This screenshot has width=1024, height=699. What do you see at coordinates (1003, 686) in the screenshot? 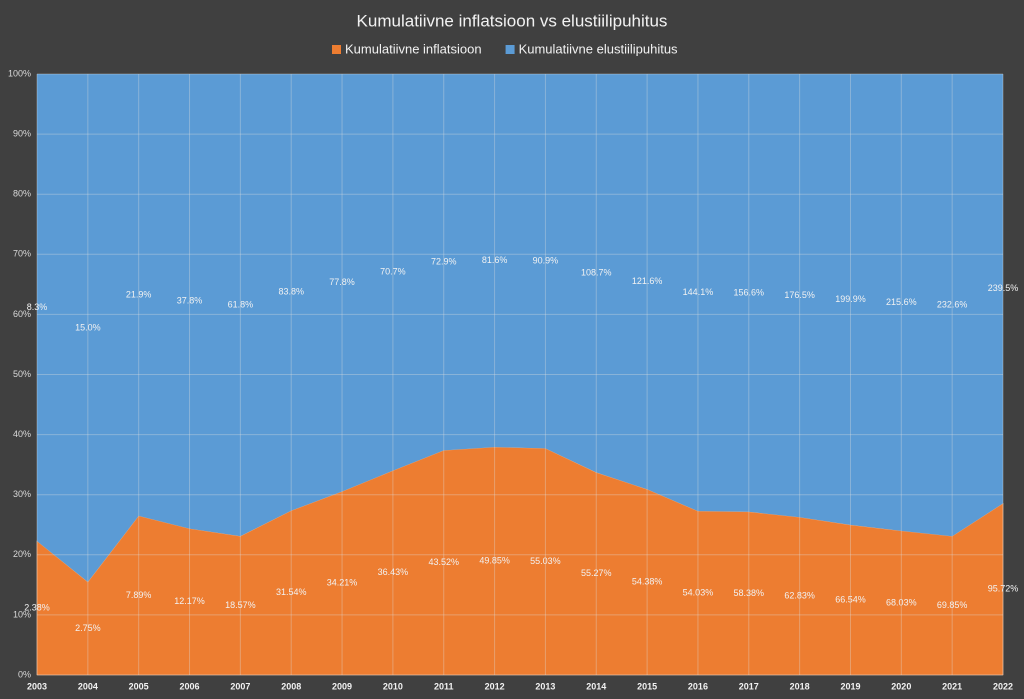
I see `x-tick-label: 2022` at bounding box center [1003, 686].